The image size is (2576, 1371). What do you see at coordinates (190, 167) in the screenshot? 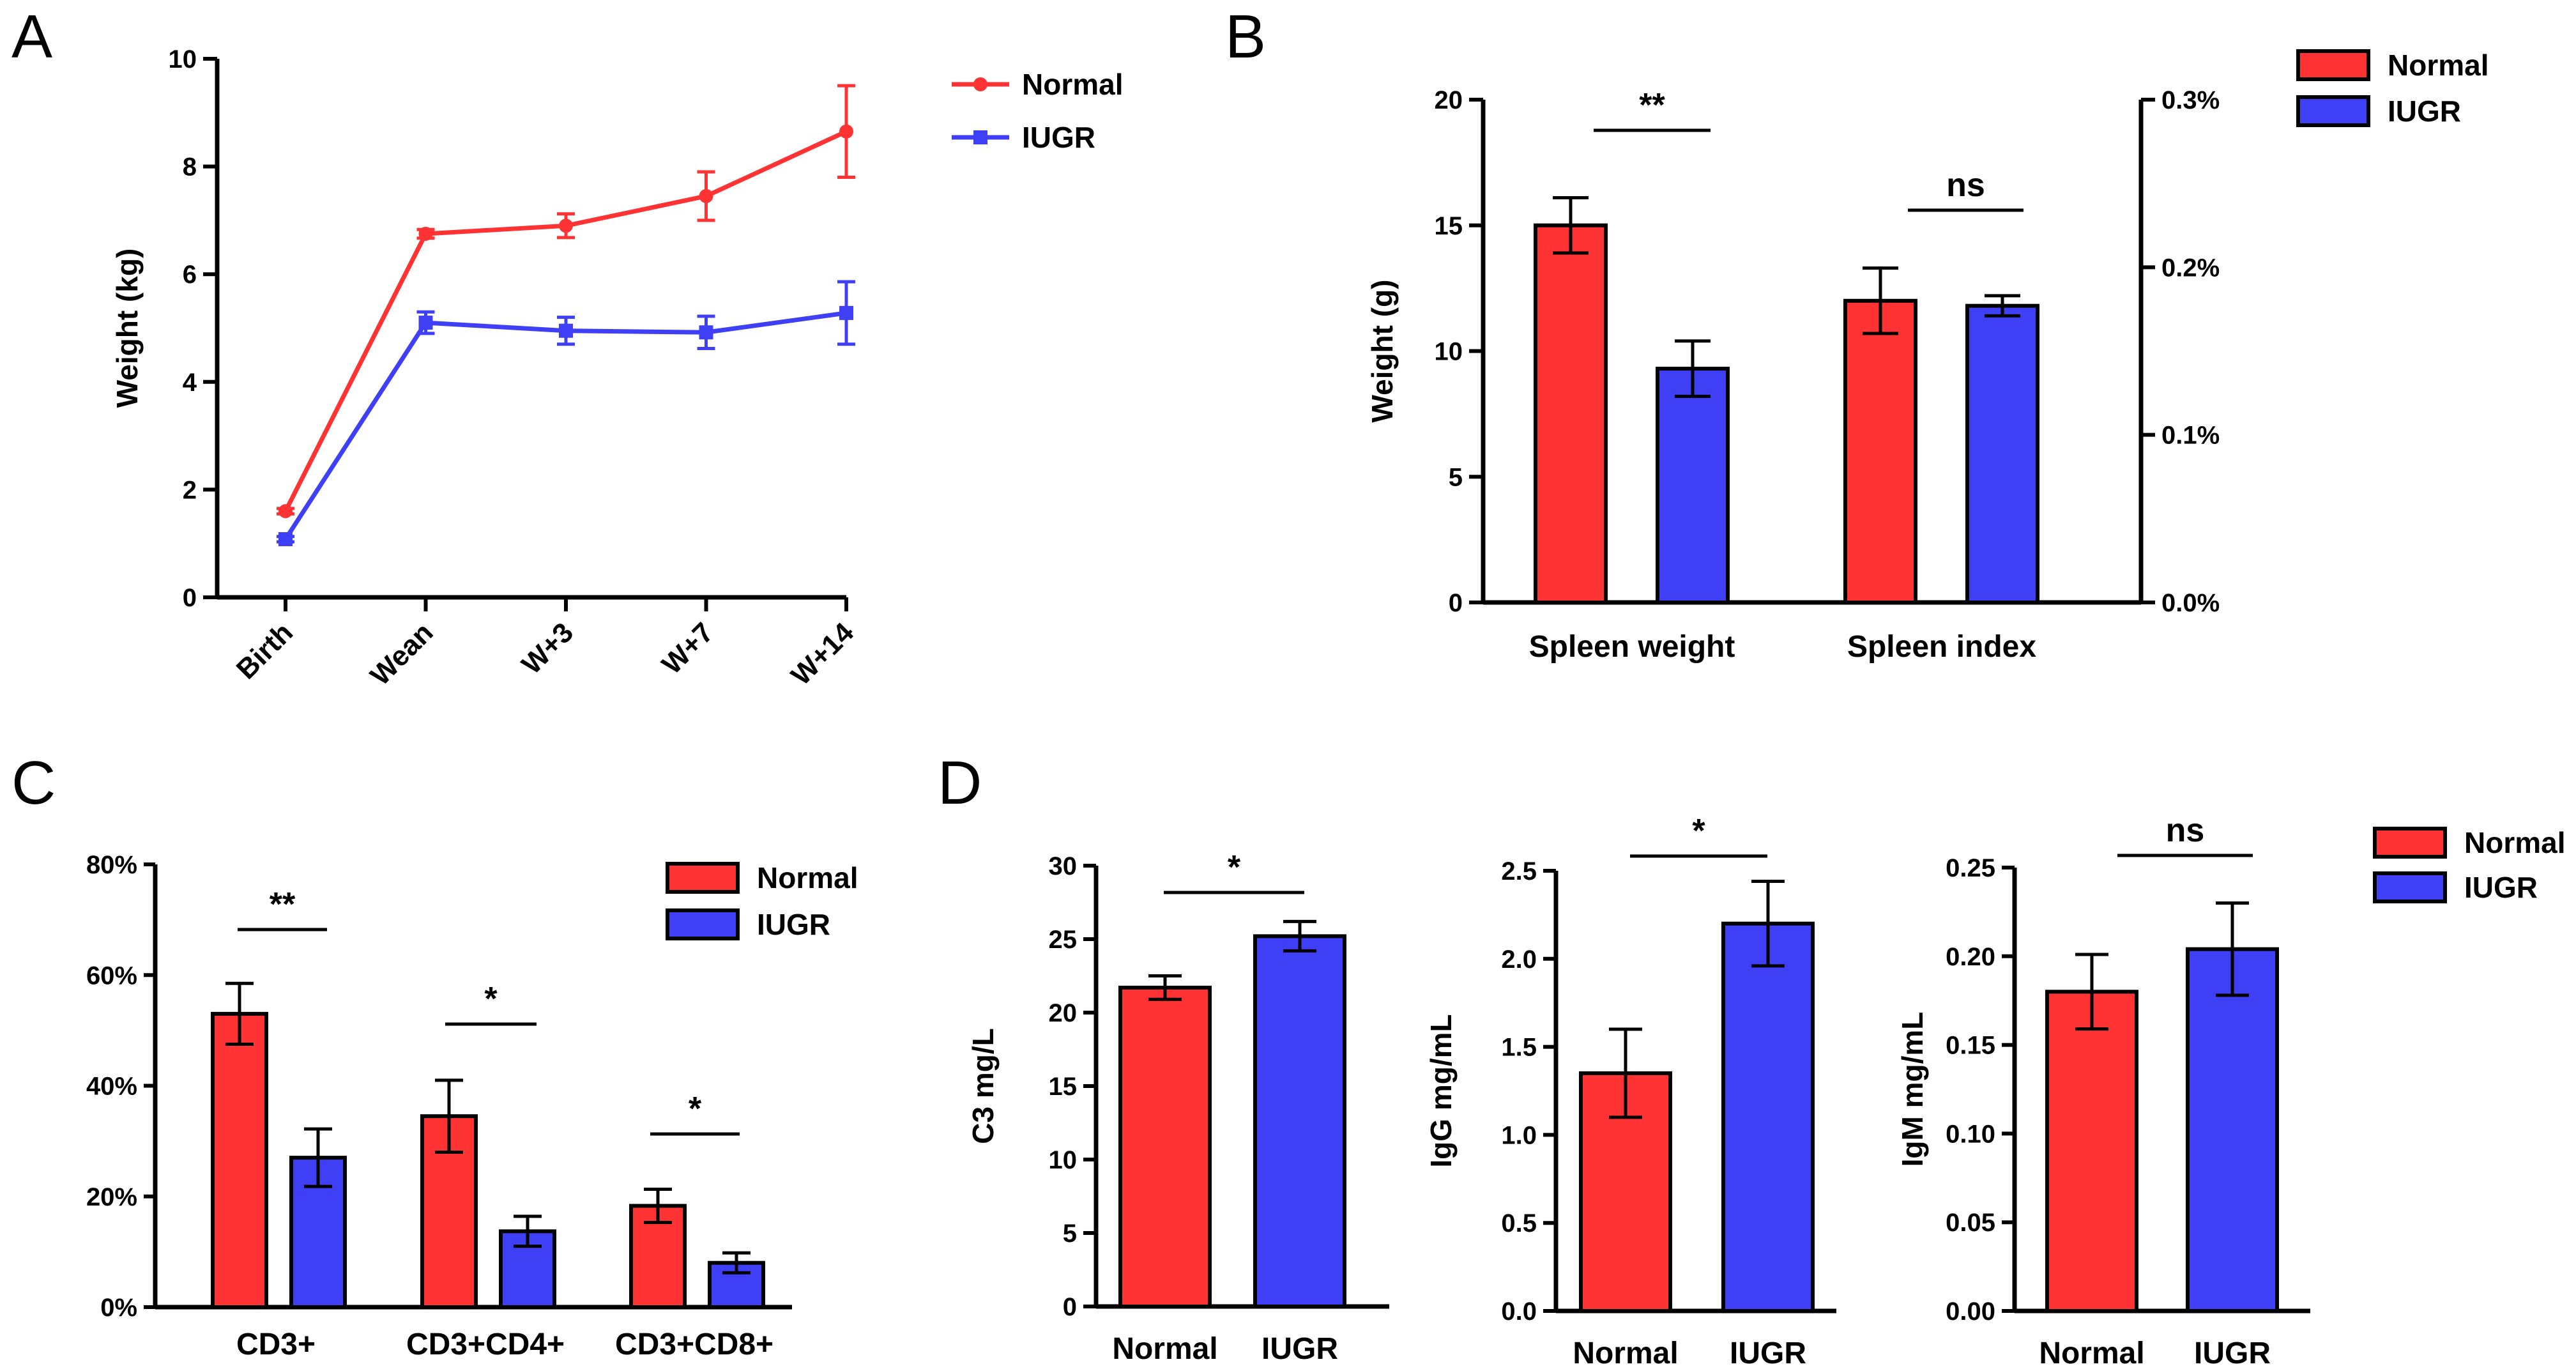
I see `panel-a-y-tick-label: 8` at bounding box center [190, 167].